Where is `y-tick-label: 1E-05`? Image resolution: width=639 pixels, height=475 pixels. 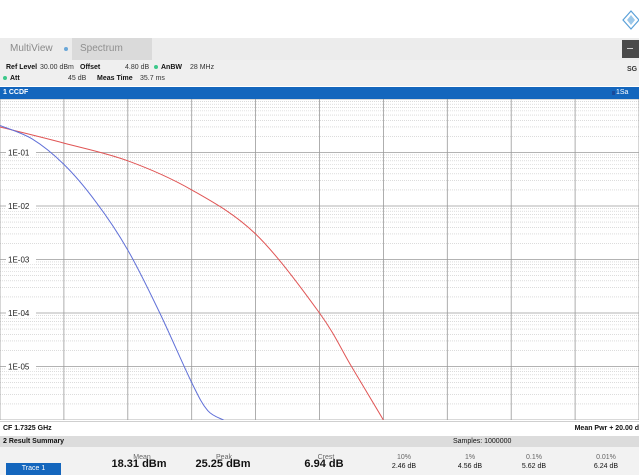 y-tick-label: 1E-05 is located at coordinates (19, 367).